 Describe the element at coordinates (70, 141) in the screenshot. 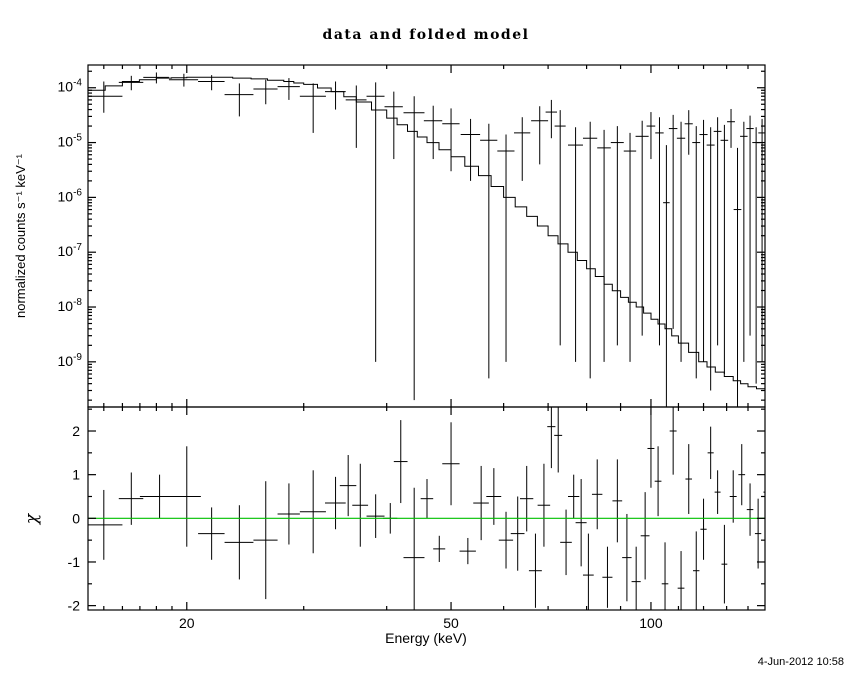

I see `y-tick-label: 10⁻⁵` at that location.